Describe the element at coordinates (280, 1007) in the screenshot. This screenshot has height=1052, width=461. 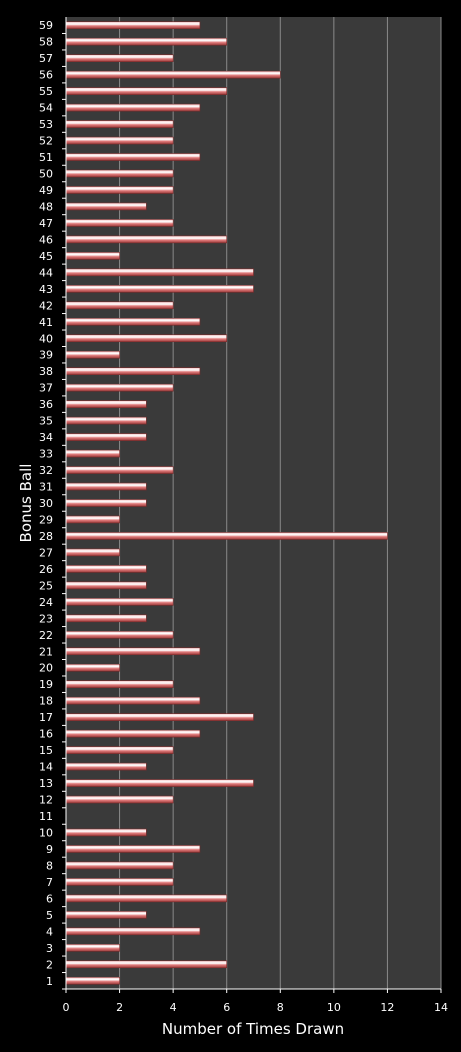
I see `x-tick-label: 8` at that location.